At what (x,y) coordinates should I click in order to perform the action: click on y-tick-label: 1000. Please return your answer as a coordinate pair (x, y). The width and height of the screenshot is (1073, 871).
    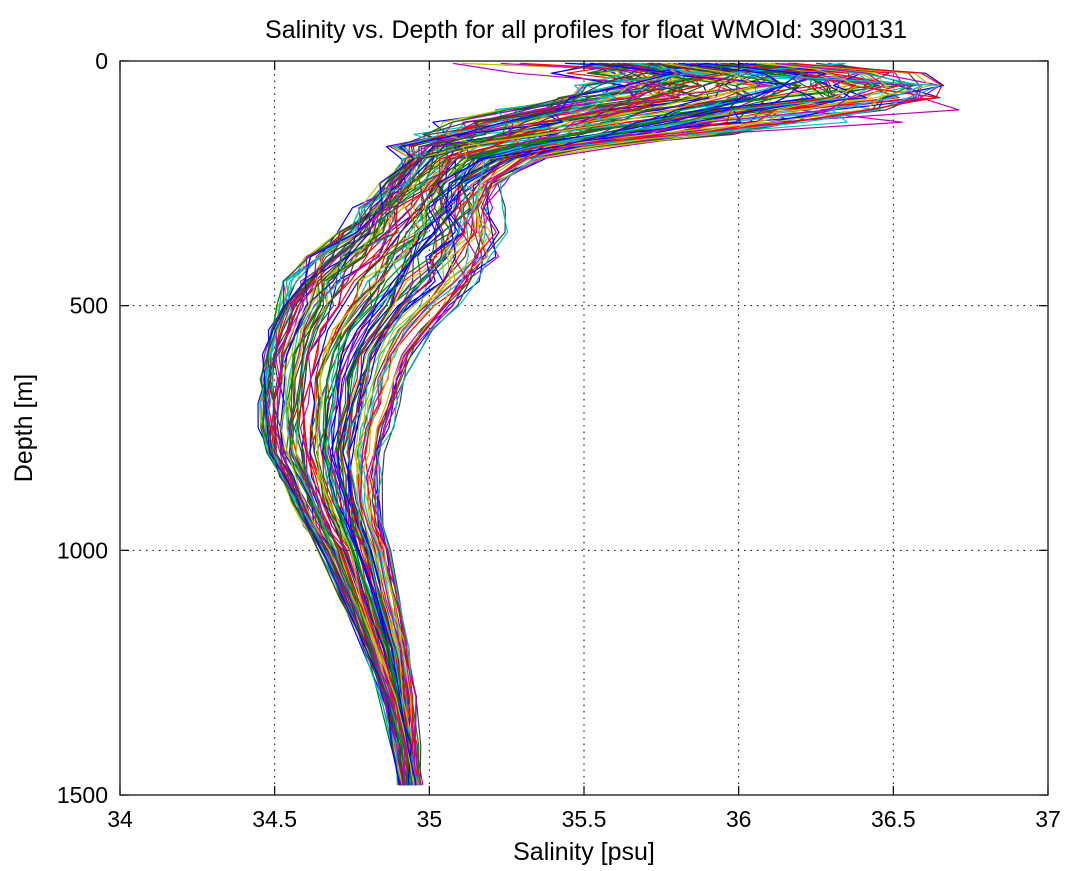
    Looking at the image, I should click on (82, 550).